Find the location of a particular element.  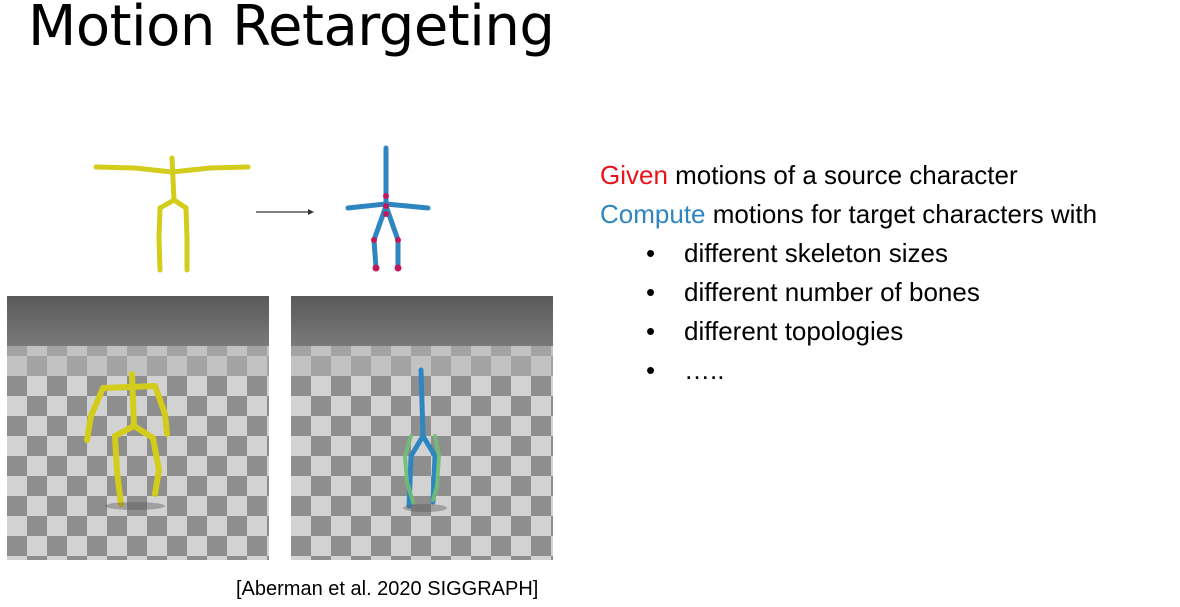

slide-title: Motion Retargeting is located at coordinates (291, 29).